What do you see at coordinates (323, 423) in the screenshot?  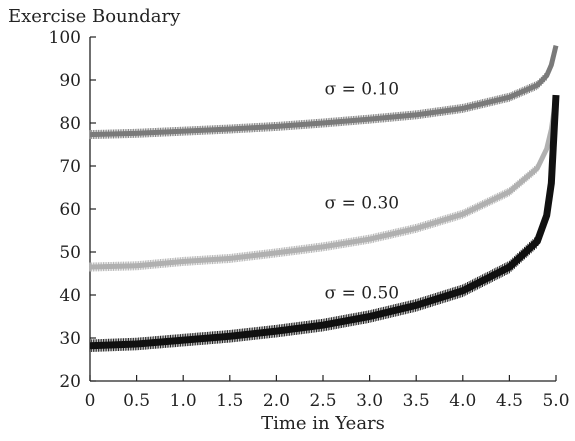 I see `x-axis-title: Time in Years` at bounding box center [323, 423].